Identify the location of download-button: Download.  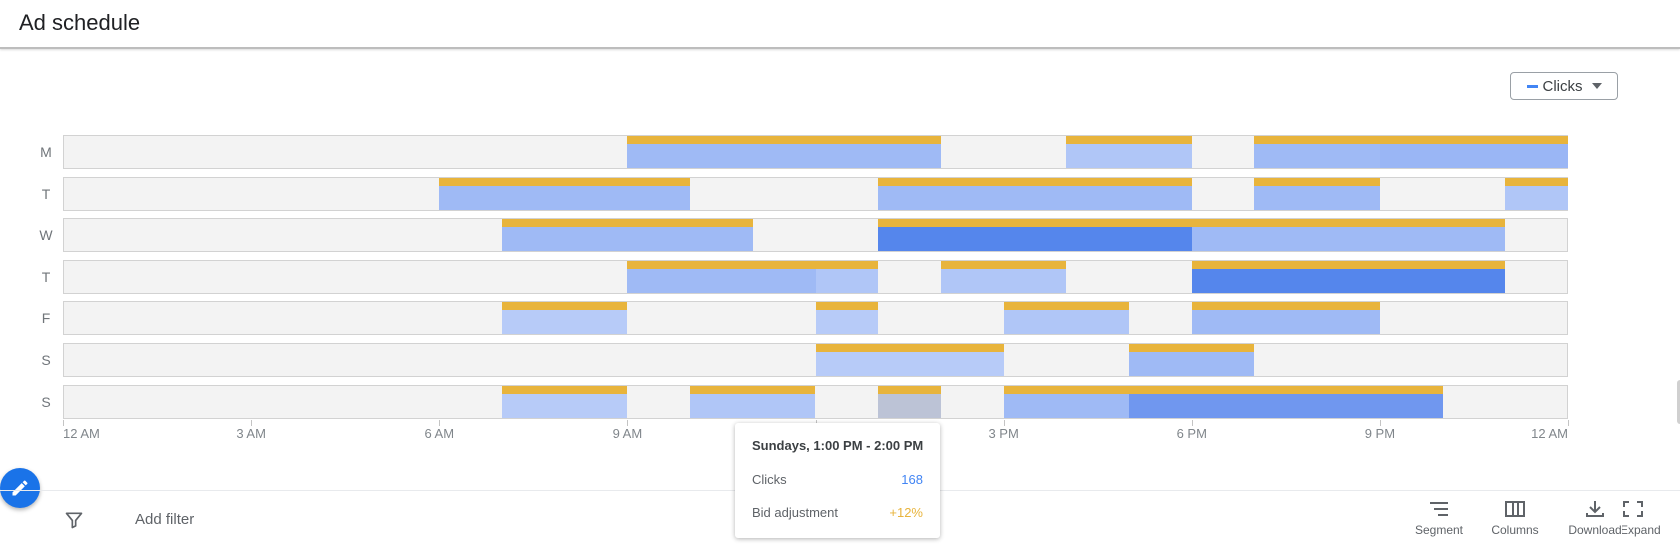
(1595, 518).